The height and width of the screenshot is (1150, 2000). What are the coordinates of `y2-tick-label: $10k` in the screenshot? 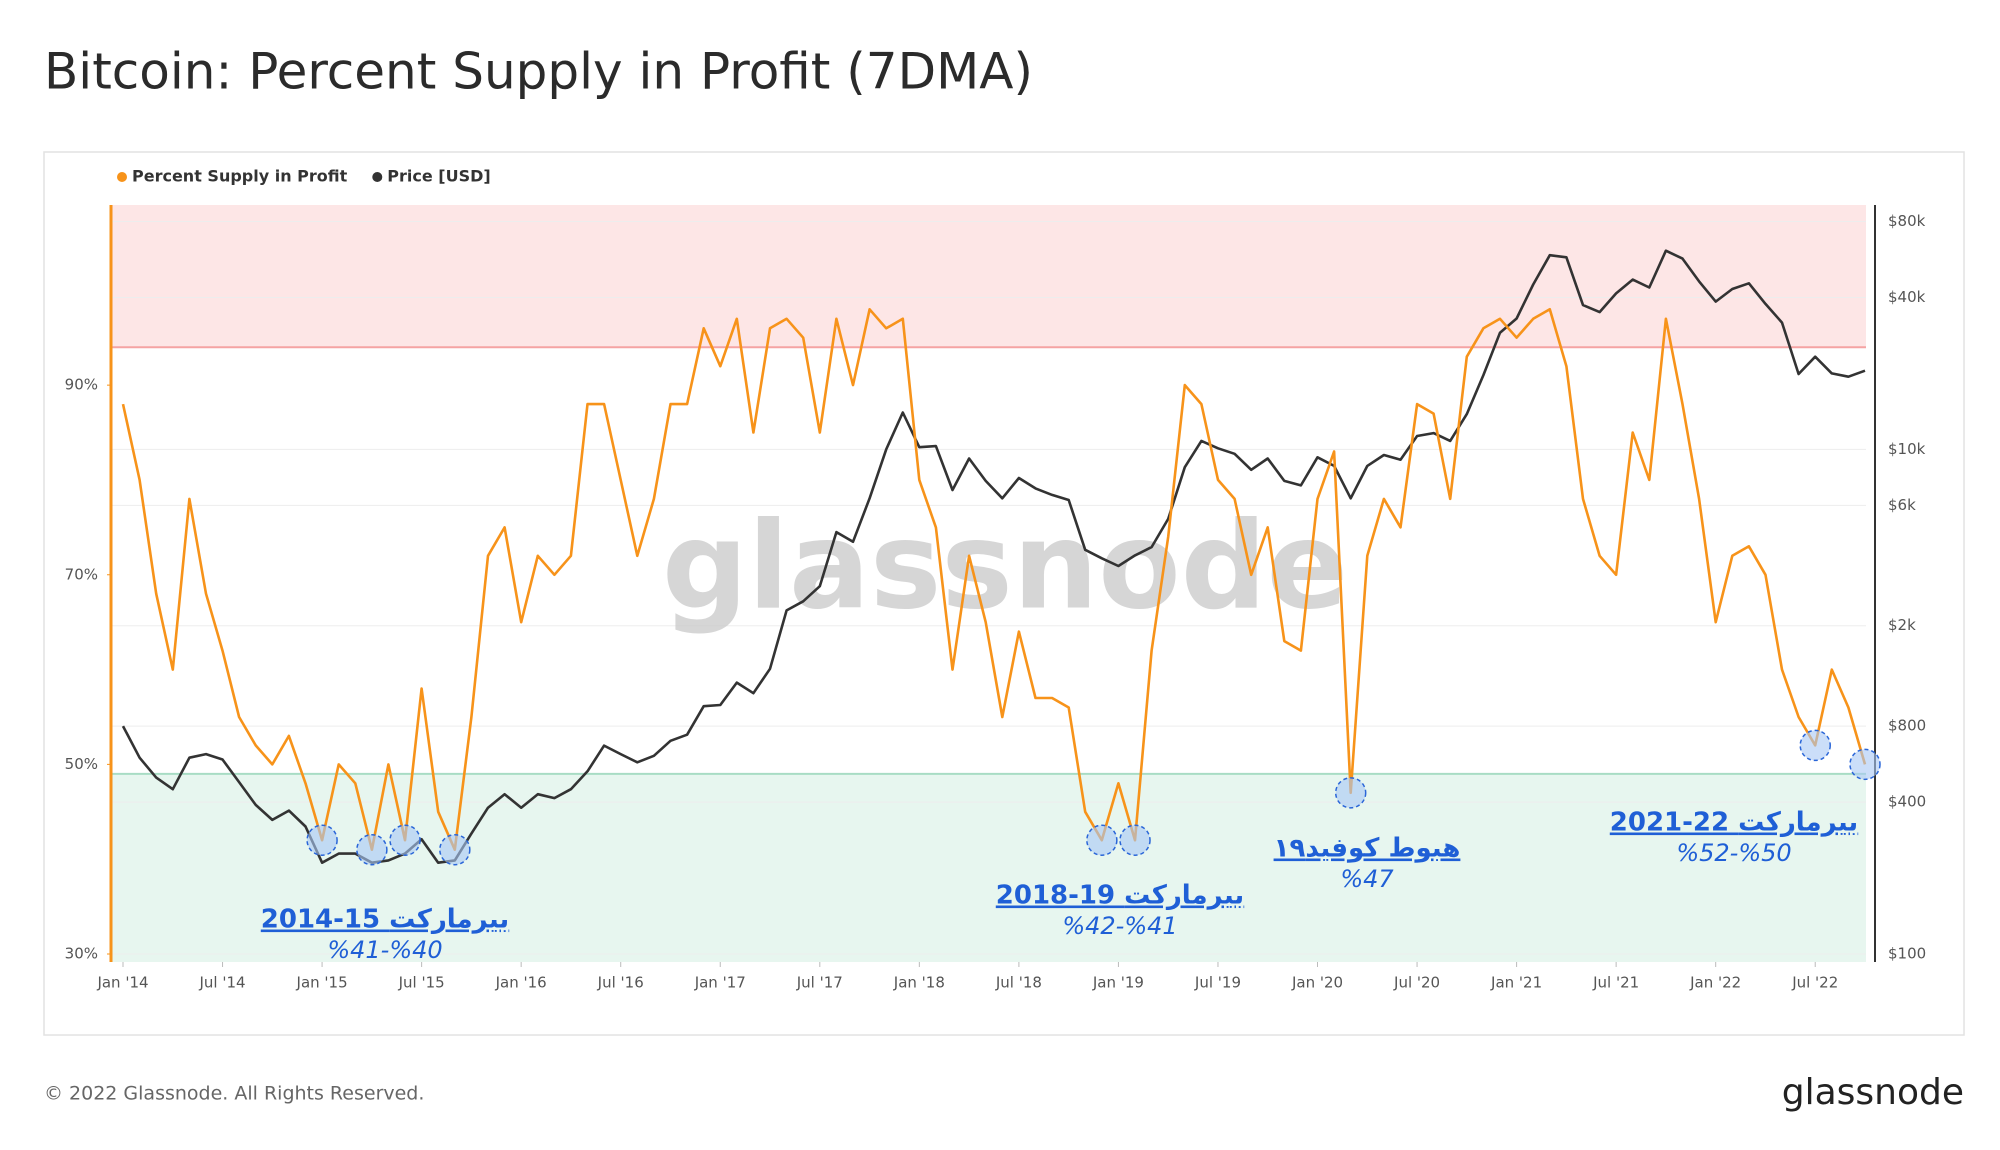 It's located at (1907, 449).